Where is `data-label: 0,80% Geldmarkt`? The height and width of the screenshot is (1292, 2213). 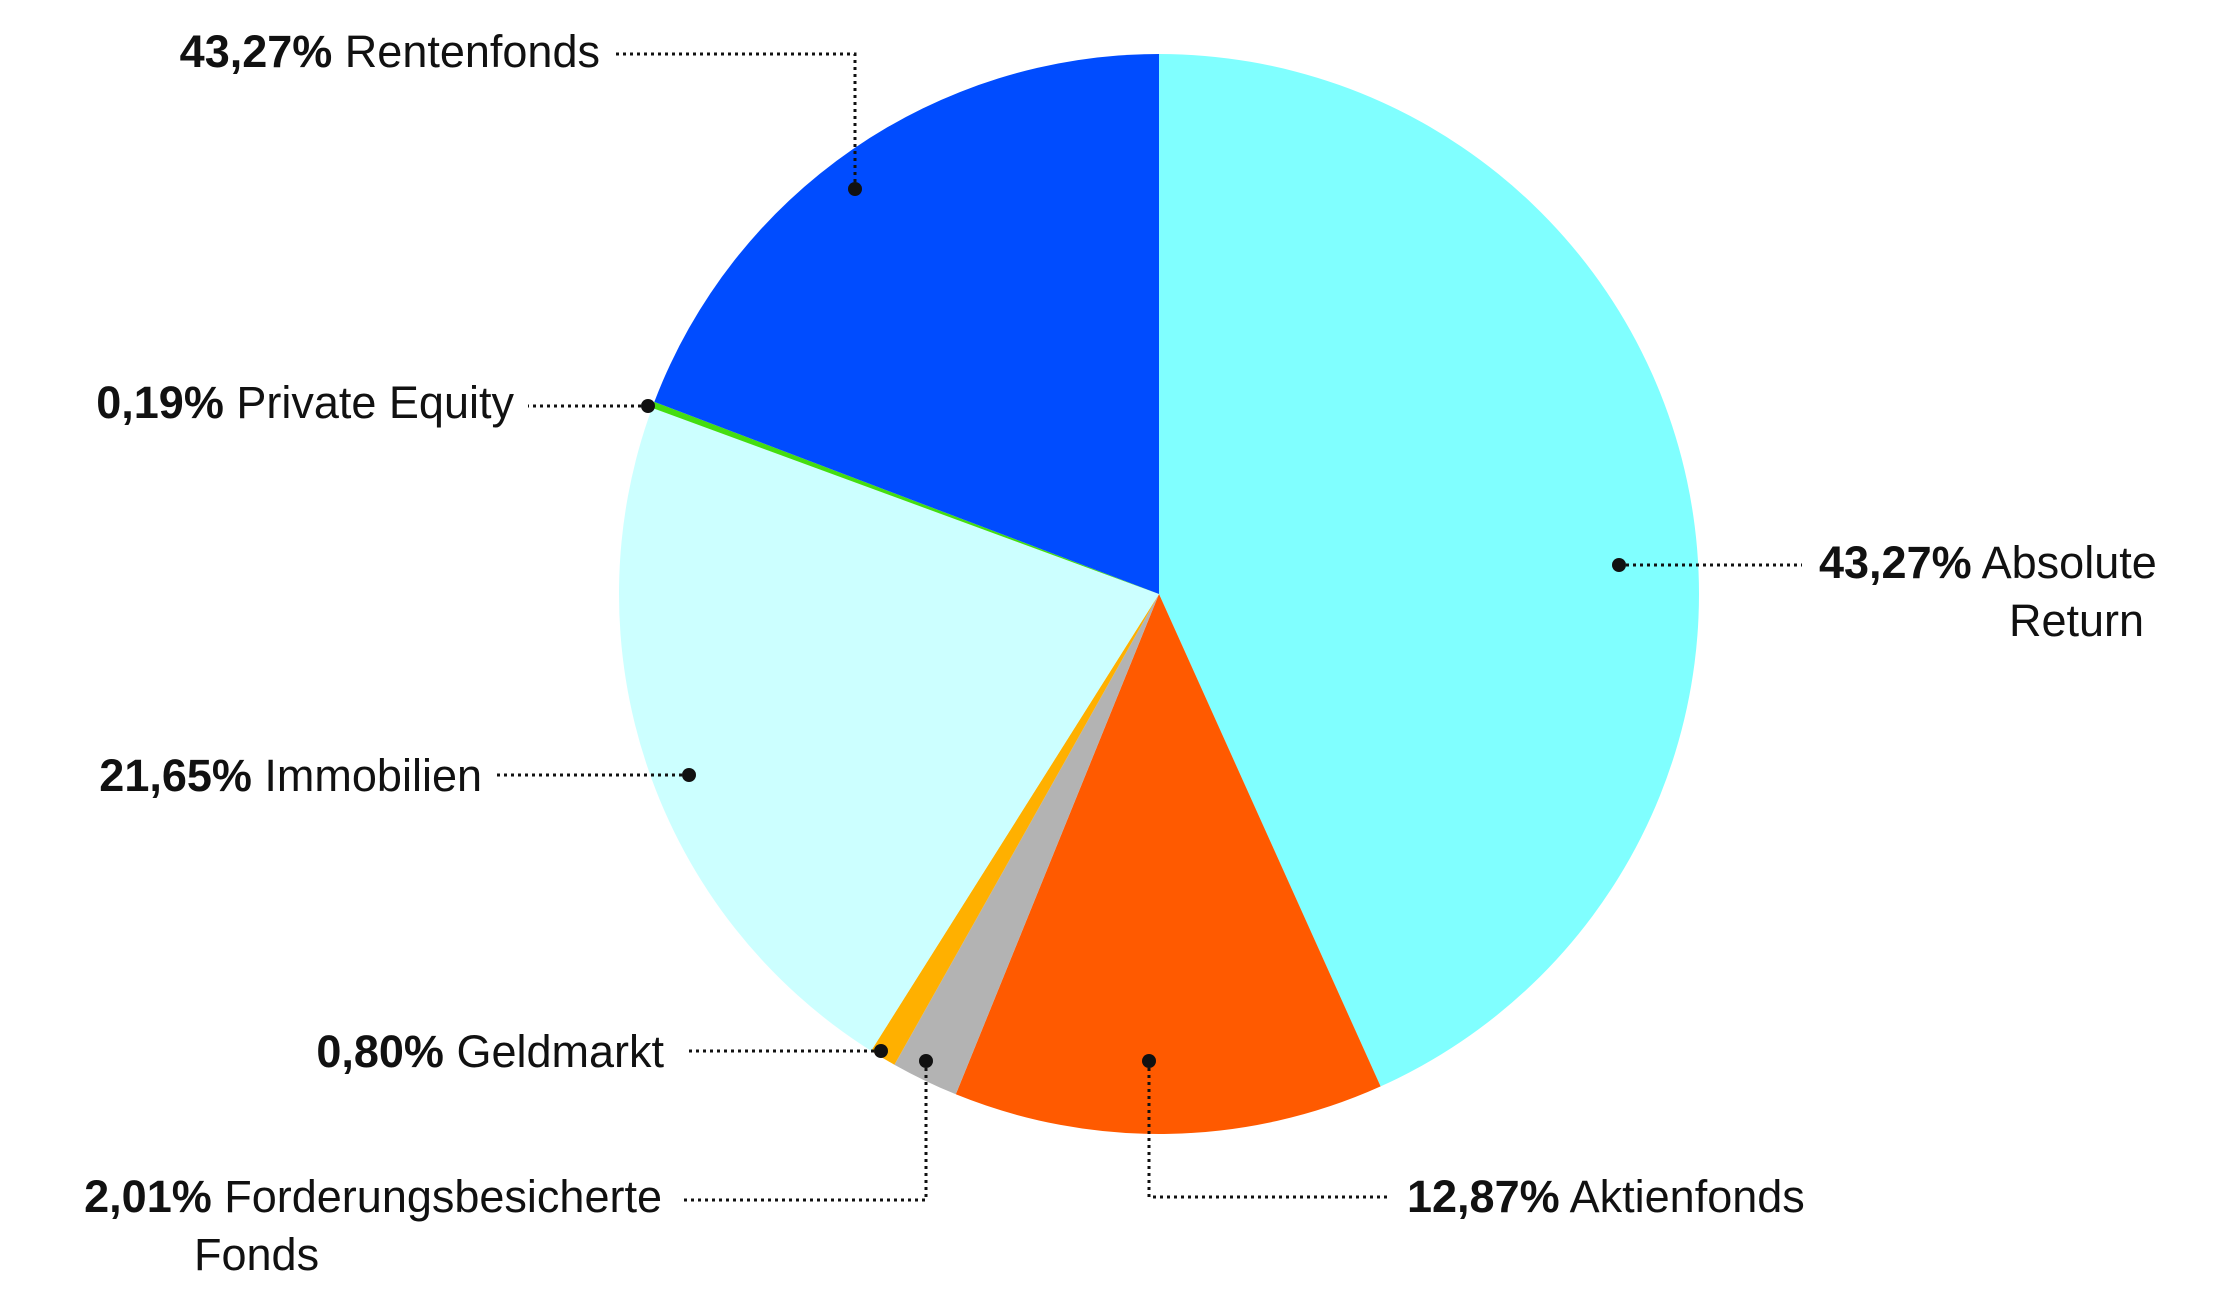
data-label: 0,80% Geldmarkt is located at coordinates (490, 1051).